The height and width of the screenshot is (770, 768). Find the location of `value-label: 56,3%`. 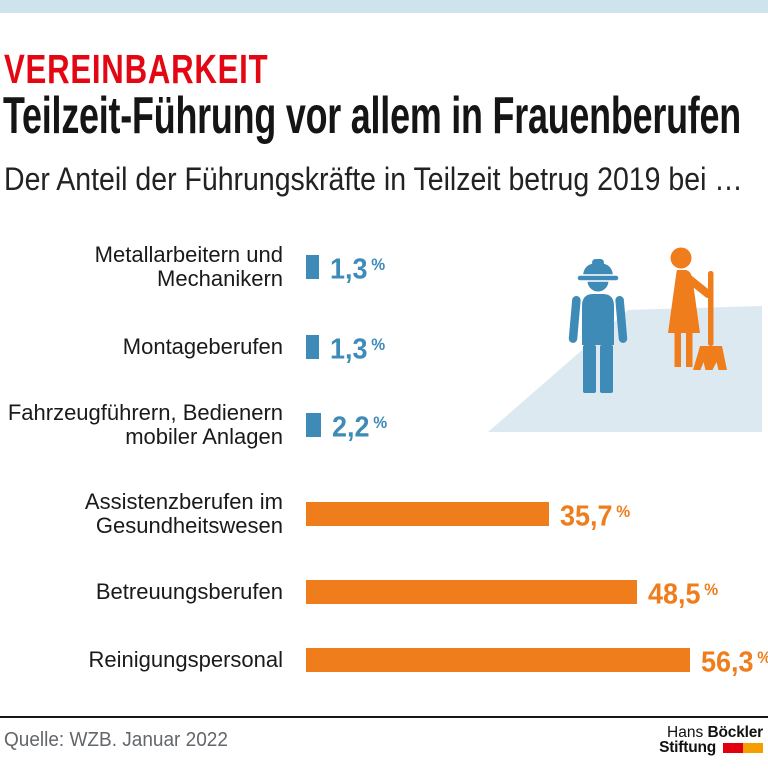

value-label: 56,3% is located at coordinates (734, 661).